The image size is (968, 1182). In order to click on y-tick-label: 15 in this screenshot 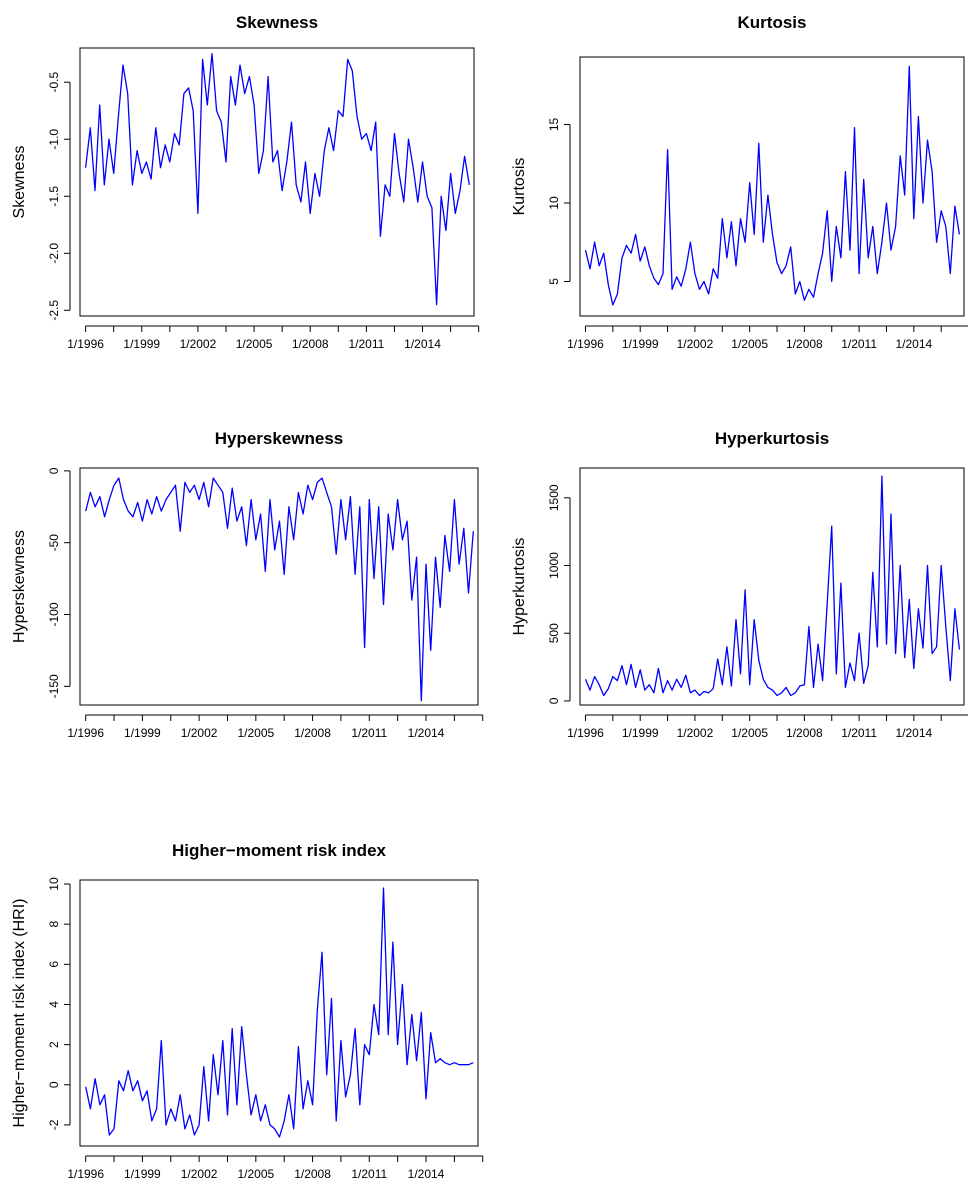, I will do `click(554, 125)`.